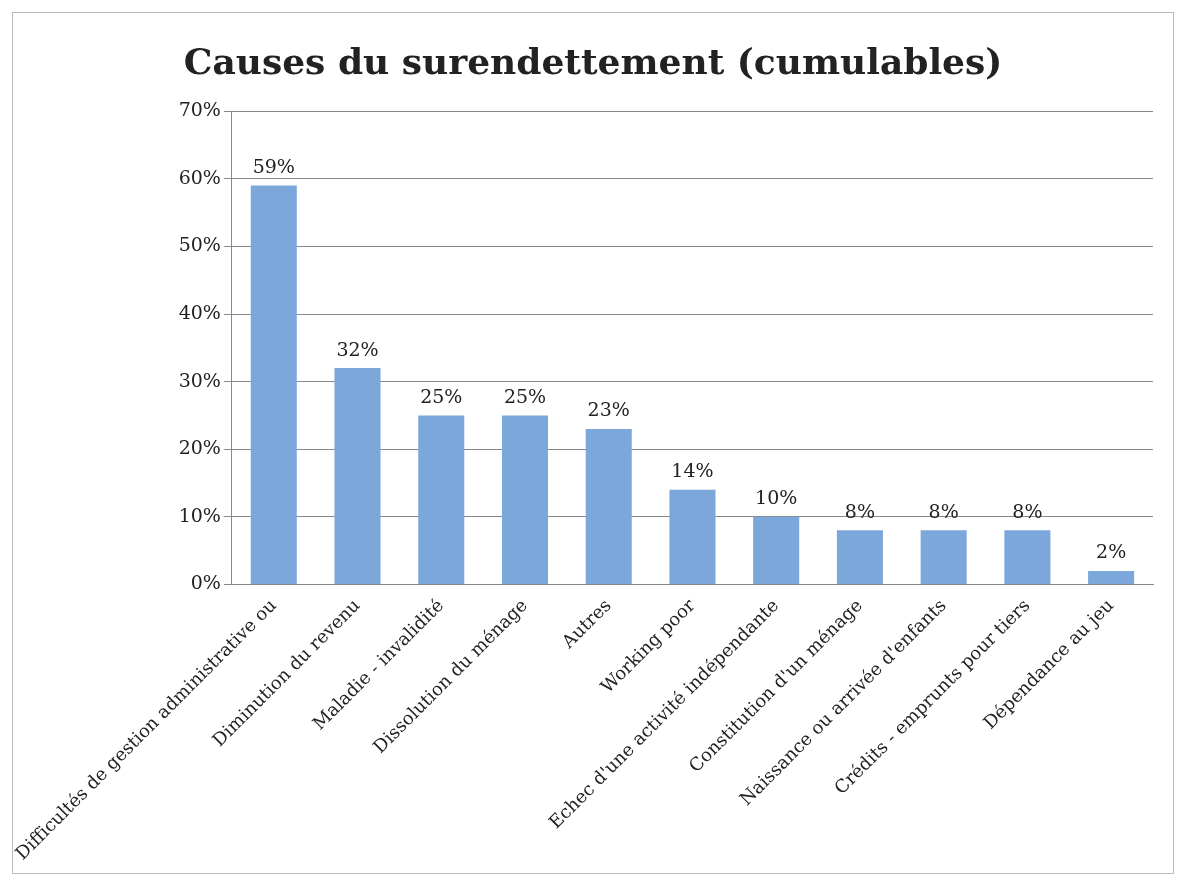  What do you see at coordinates (1111, 551) in the screenshot?
I see `data-label: 2%` at bounding box center [1111, 551].